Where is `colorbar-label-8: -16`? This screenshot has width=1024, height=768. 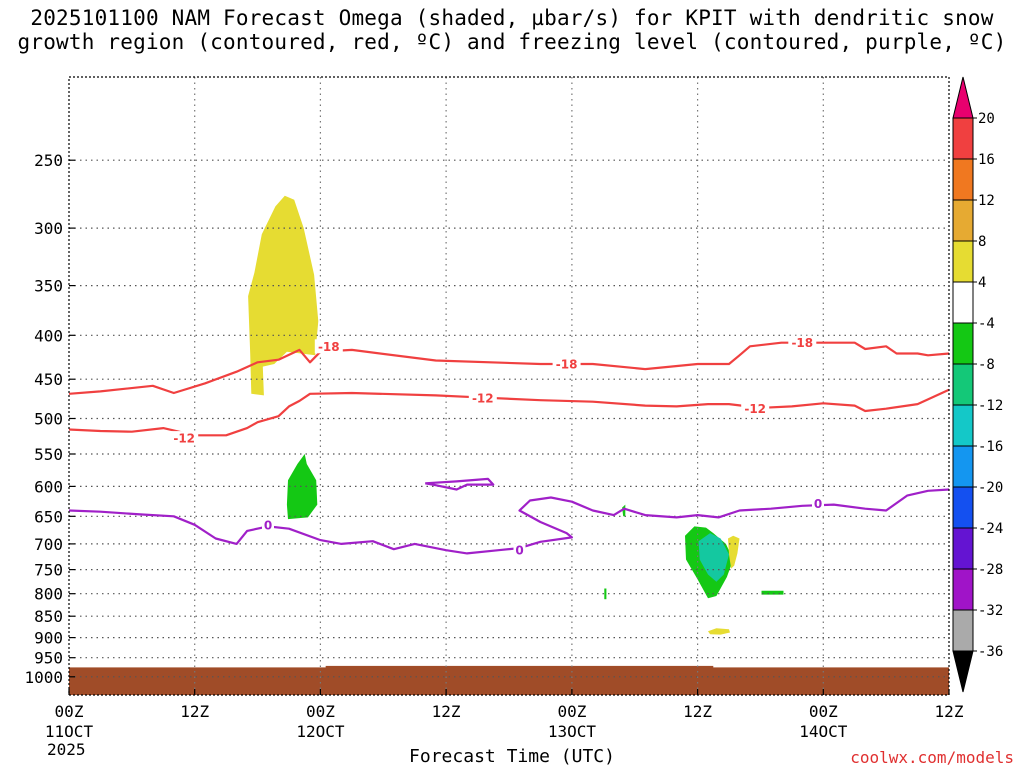
colorbar-label-8: -16 is located at coordinates (990, 447).